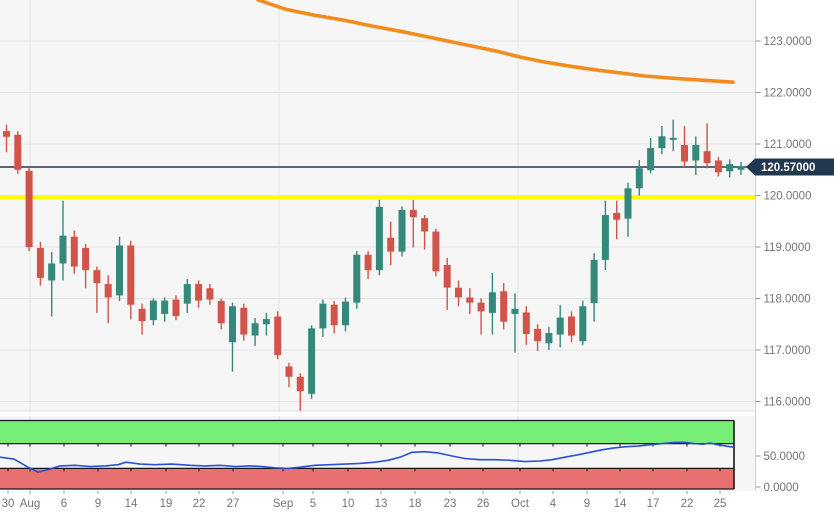 The width and height of the screenshot is (834, 514). Describe the element at coordinates (788, 145) in the screenshot. I see `price-axis-label: 121.0000` at that location.